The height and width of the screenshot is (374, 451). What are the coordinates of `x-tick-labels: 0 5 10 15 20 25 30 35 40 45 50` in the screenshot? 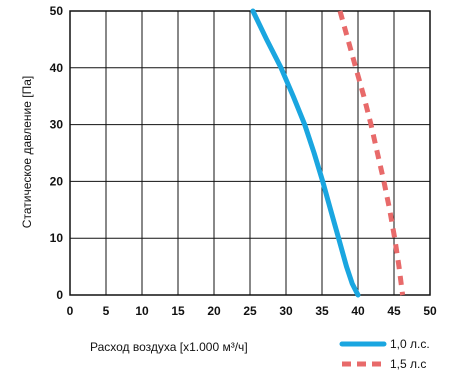 It's located at (252, 311).